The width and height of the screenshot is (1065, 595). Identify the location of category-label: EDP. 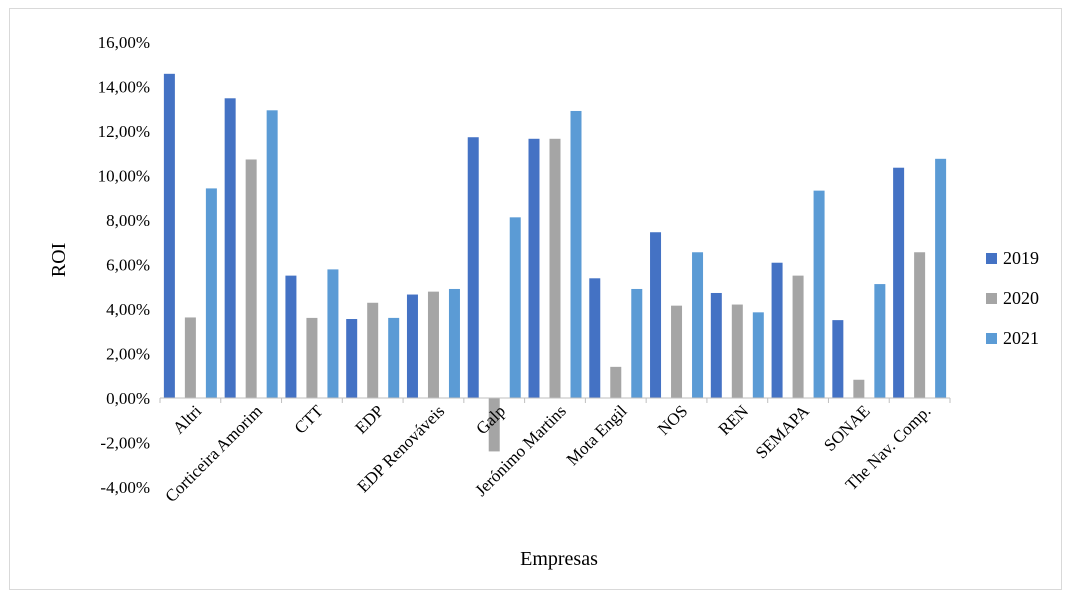
(369, 419).